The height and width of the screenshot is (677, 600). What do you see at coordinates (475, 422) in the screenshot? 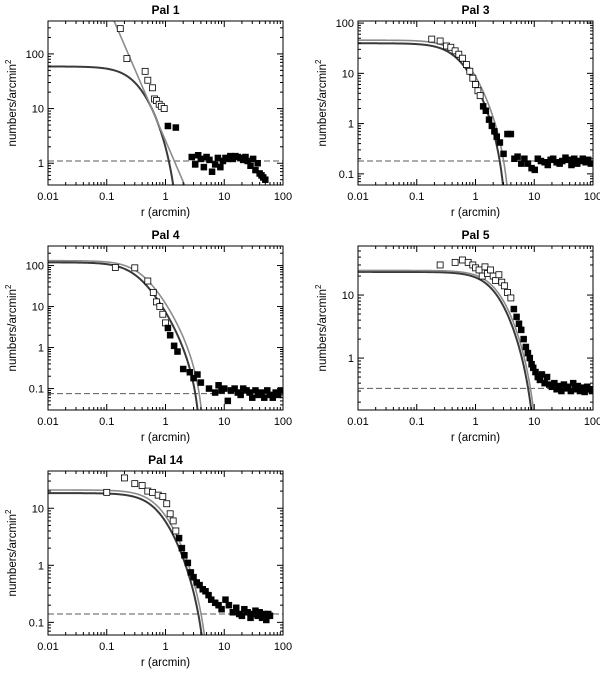
I see `panel-4-x-tick-label: 1` at bounding box center [475, 422].